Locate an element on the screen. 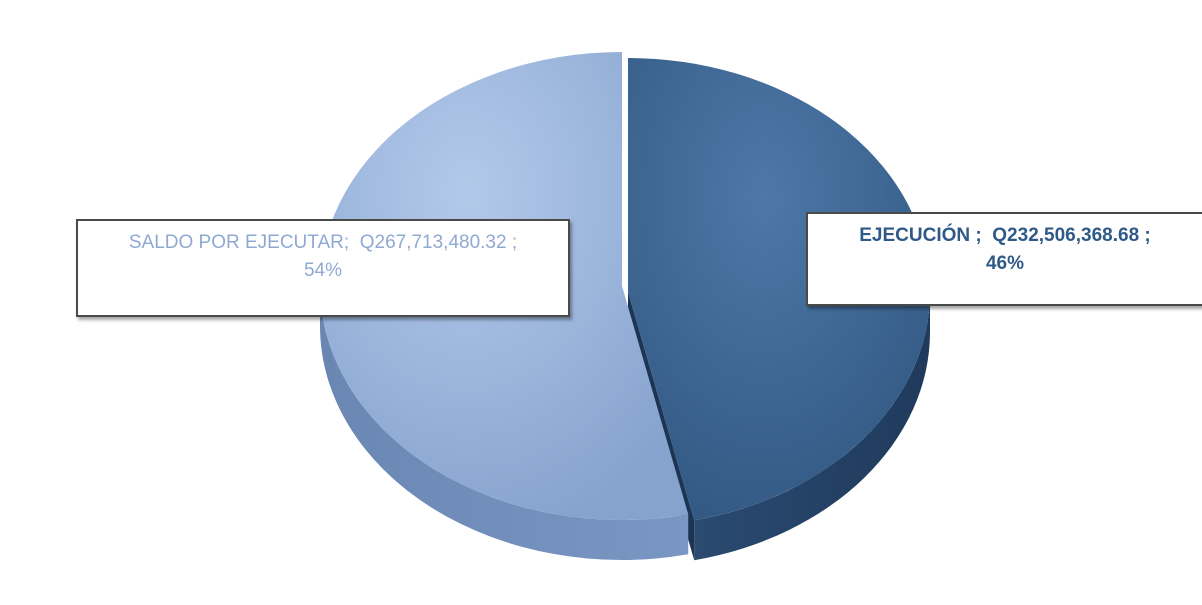  label-saldo-category: SALDO POR EJECUTAR is located at coordinates (236, 242).